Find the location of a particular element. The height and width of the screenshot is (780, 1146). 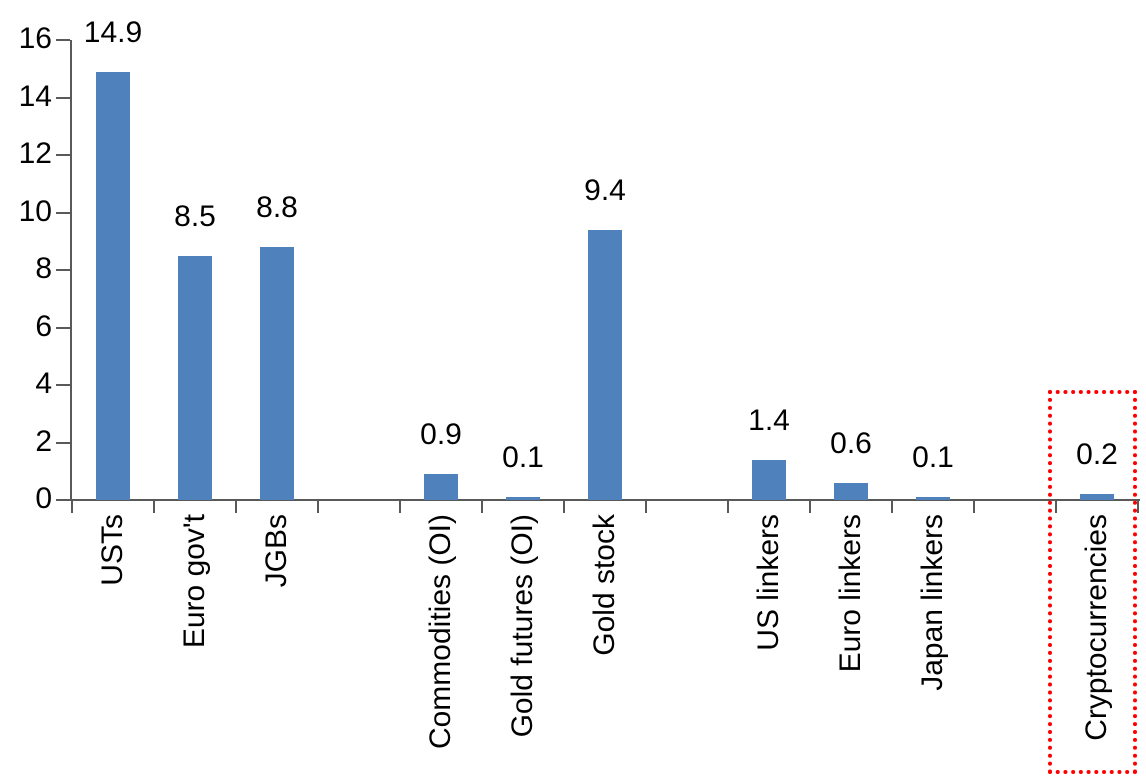

category-label-text: Commodities (OI) is located at coordinates (440, 632).